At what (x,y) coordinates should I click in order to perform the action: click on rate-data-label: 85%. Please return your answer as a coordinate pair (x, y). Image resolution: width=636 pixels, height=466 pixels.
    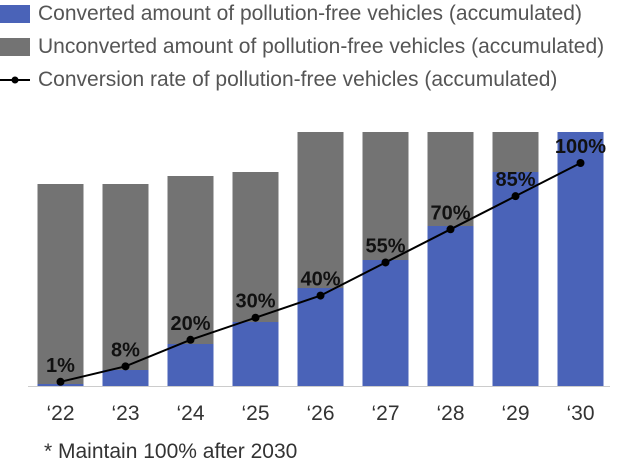
    Looking at the image, I should click on (515, 180).